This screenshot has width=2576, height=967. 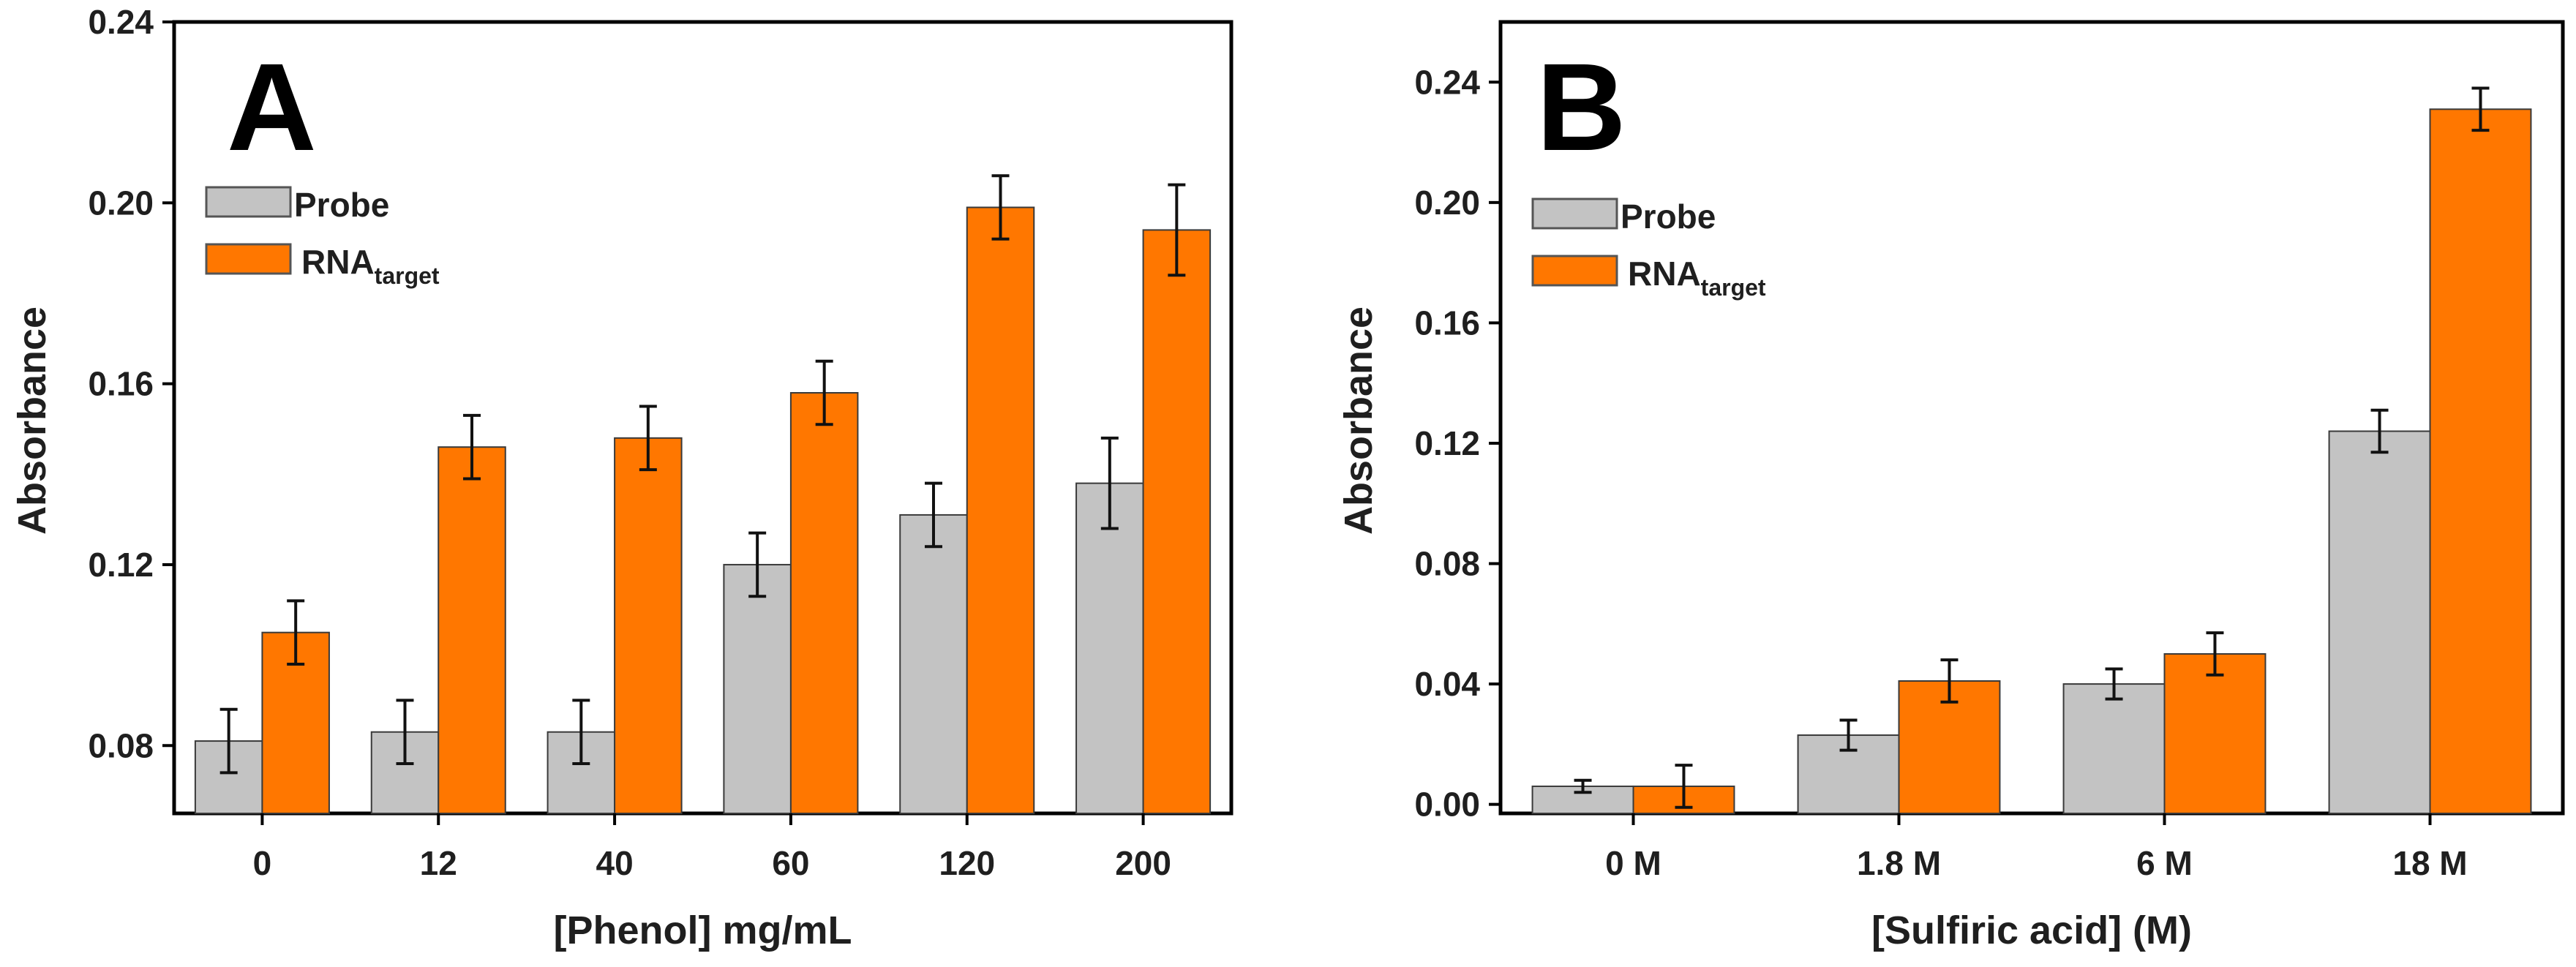 I want to click on y-axis-title-b: Absorbance, so click(x=1359, y=420).